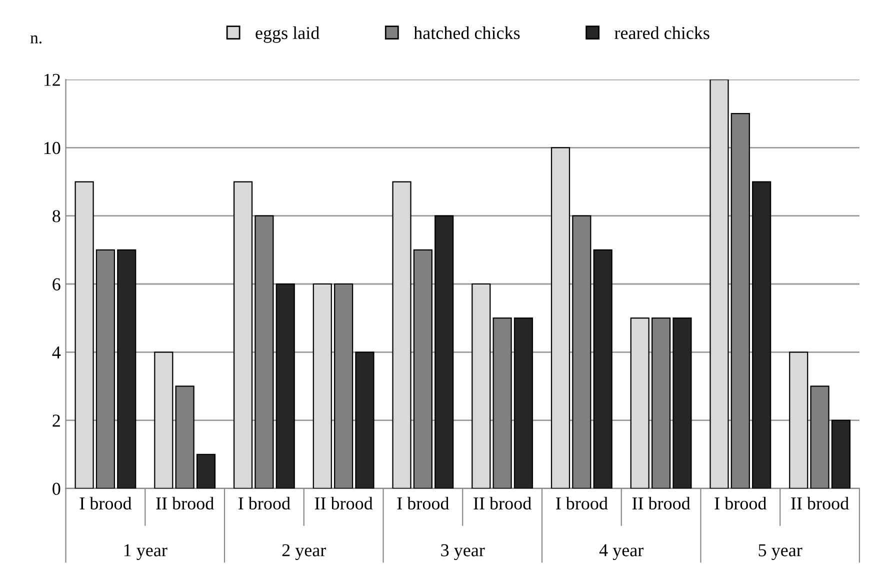  What do you see at coordinates (56, 420) in the screenshot?
I see `y-tick-label: 2` at bounding box center [56, 420].